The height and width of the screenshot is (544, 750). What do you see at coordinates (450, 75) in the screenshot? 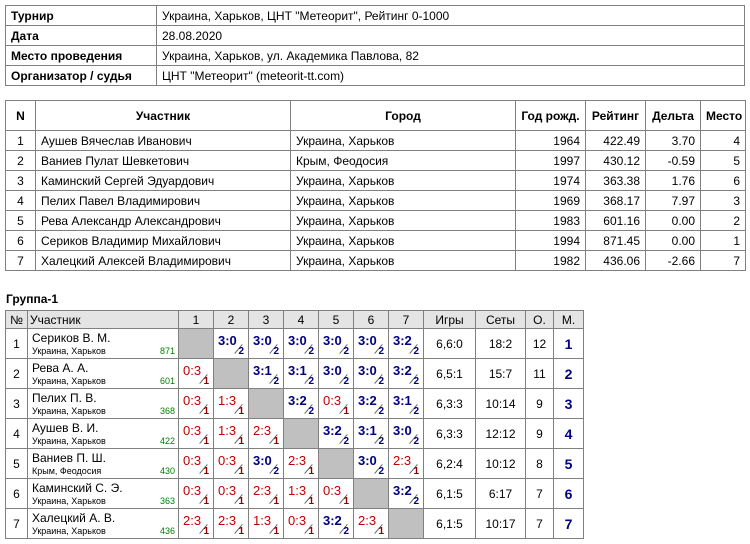
I see `info-value: ЦНТ "Метеорит" (meteorit-tt.com)` at bounding box center [450, 75].